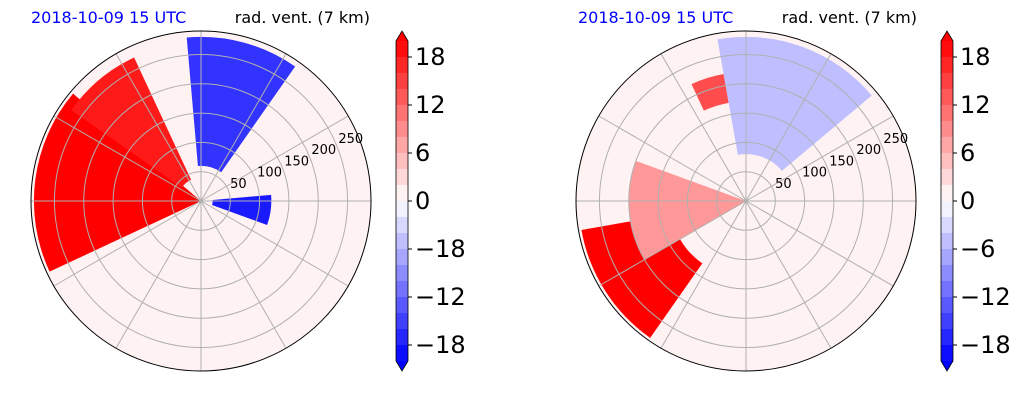 The width and height of the screenshot is (1028, 401). I want to click on left-colorbar-ticks: 18 12 6 0 −18 −12 −18, so click(437, 201).